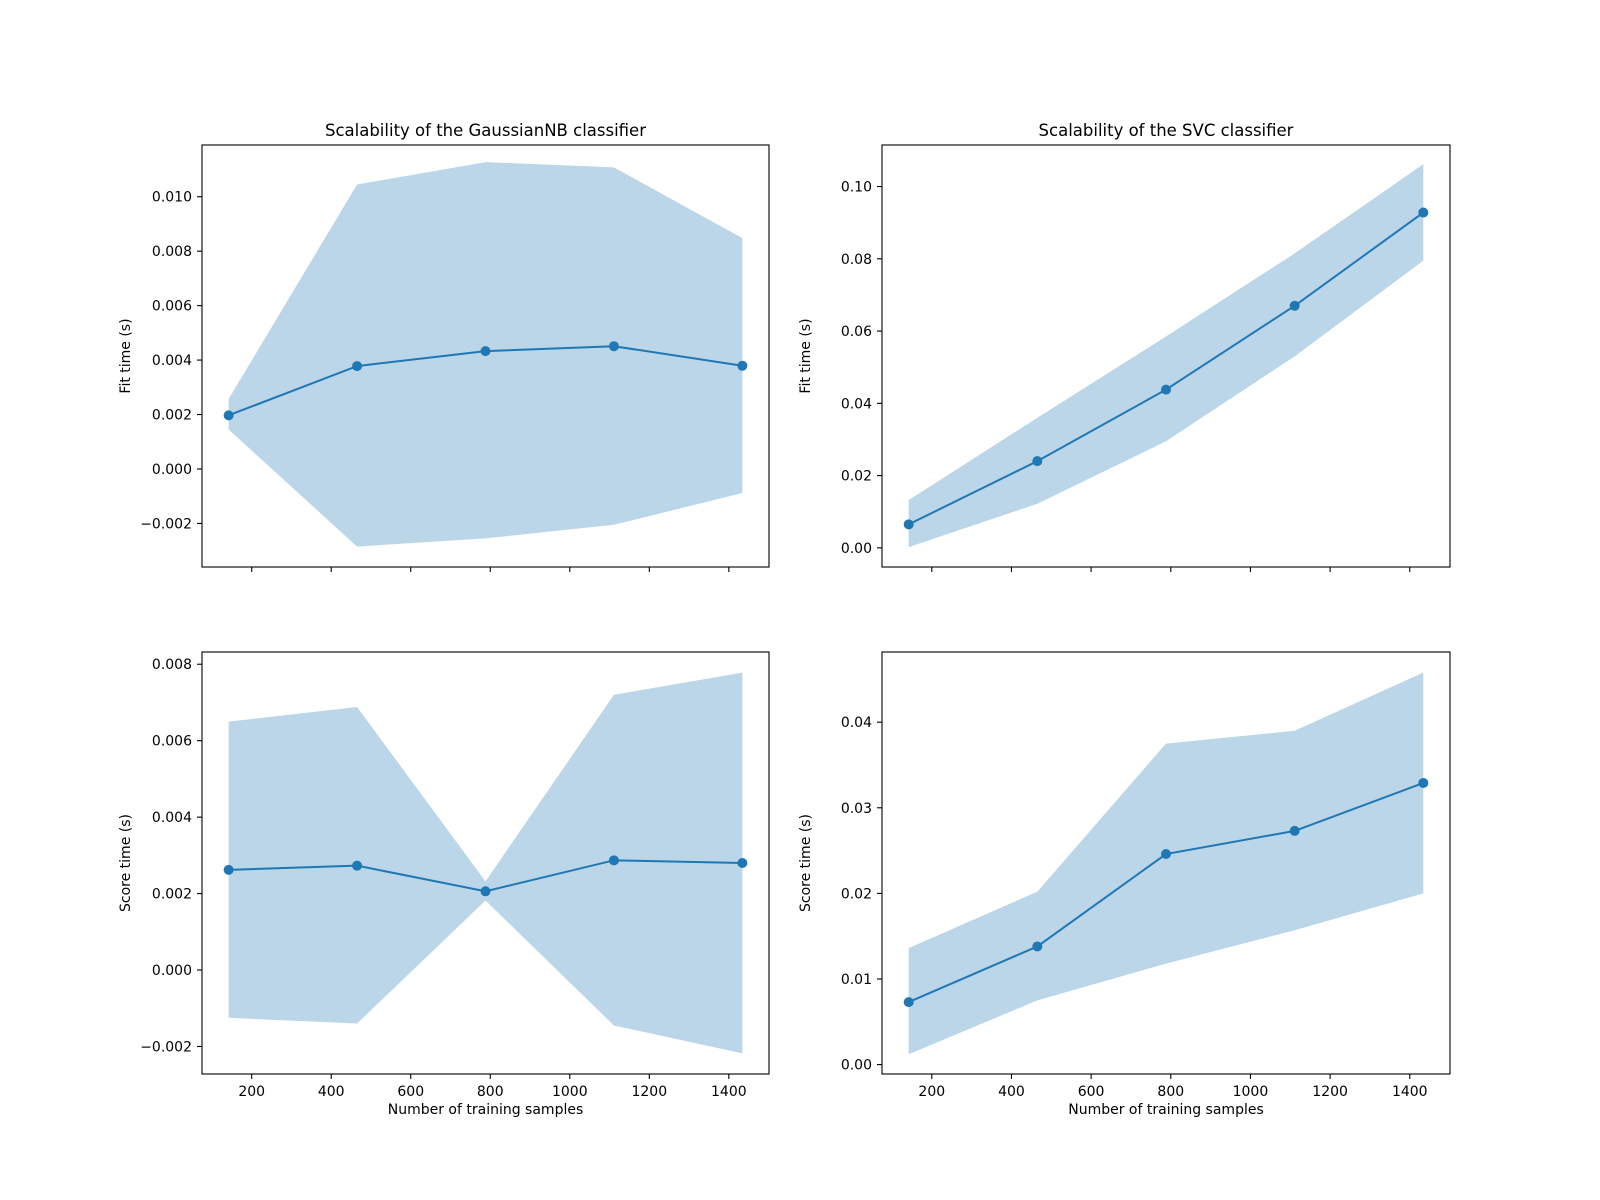 The height and width of the screenshot is (1200, 1600). I want to click on panel-3-axes-frame, so click(485, 863).